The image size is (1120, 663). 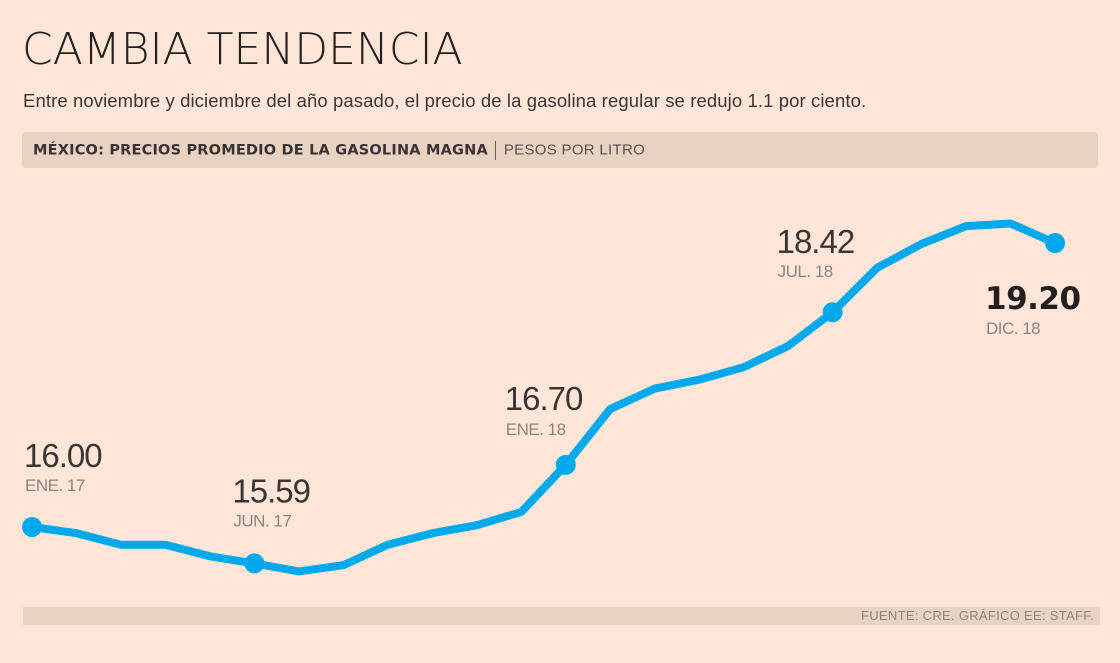 What do you see at coordinates (561, 616) in the screenshot?
I see `source-bar: FUENTE: CRE. GRÁFICO EE: STAFF.` at bounding box center [561, 616].